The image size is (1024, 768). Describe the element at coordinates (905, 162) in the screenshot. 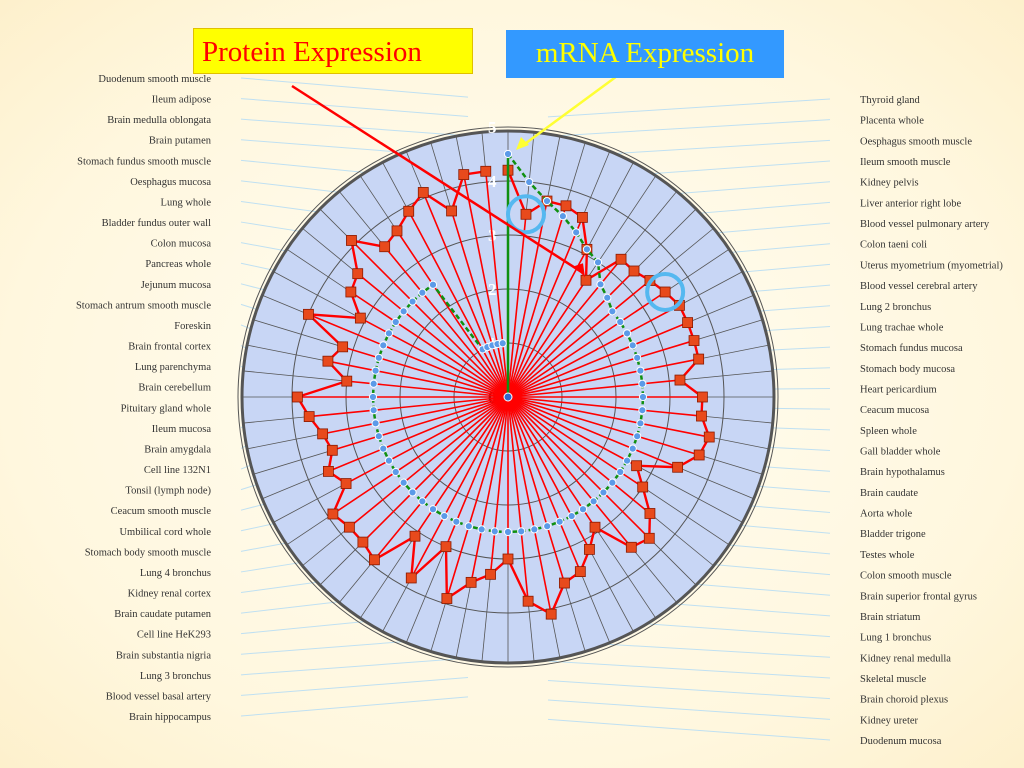

I see `tissue-label: Ileum smooth muscle` at that location.